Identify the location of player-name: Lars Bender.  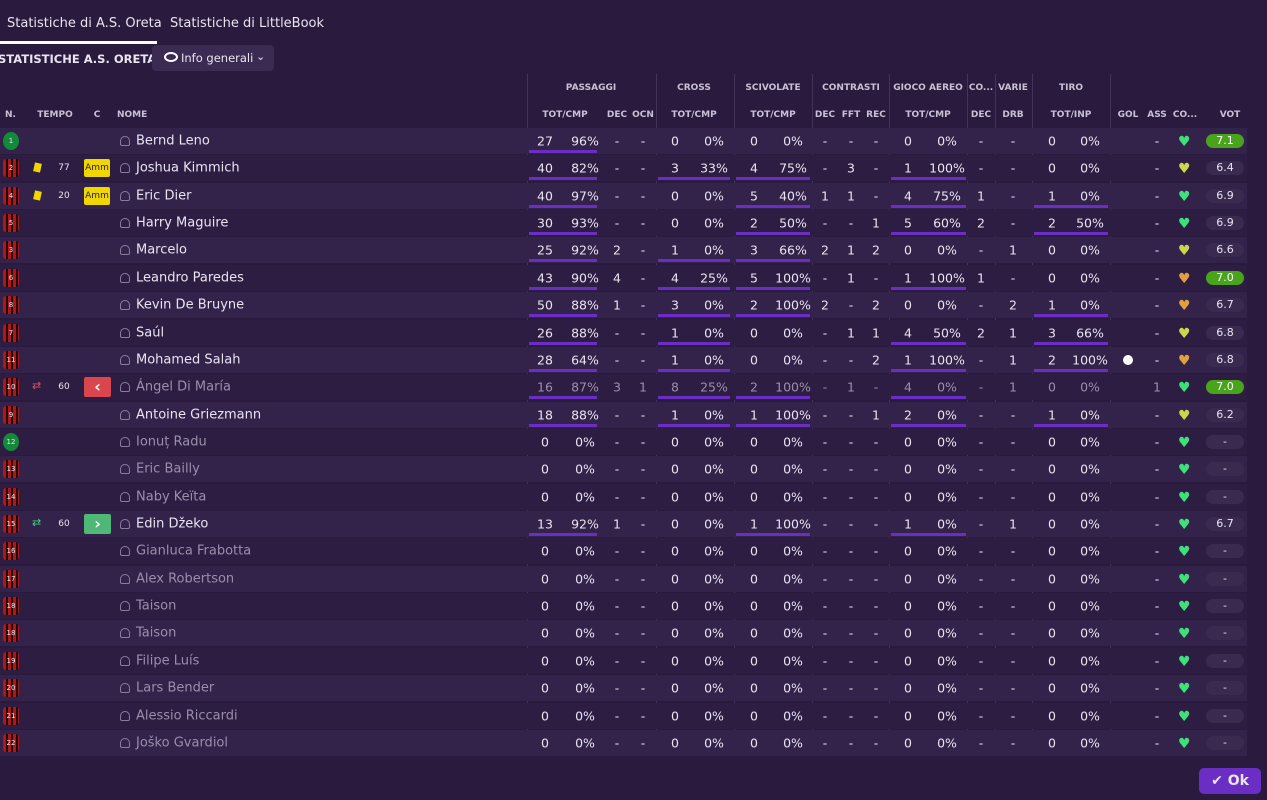
(175, 688).